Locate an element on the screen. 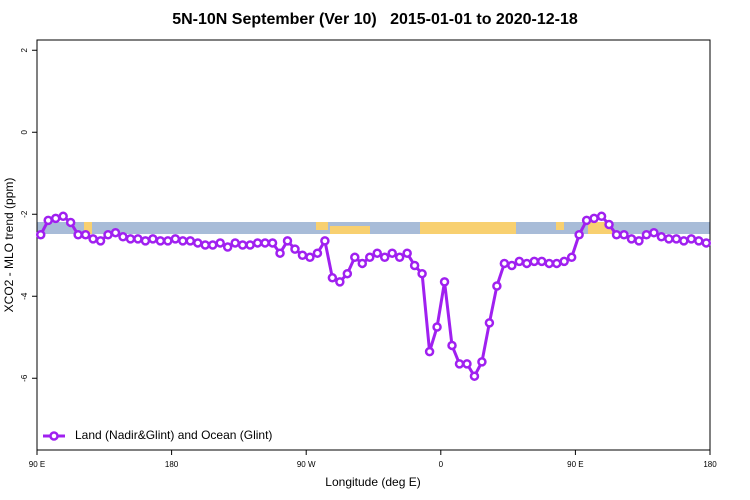 The image size is (750, 500). legend-marker is located at coordinates (54, 436).